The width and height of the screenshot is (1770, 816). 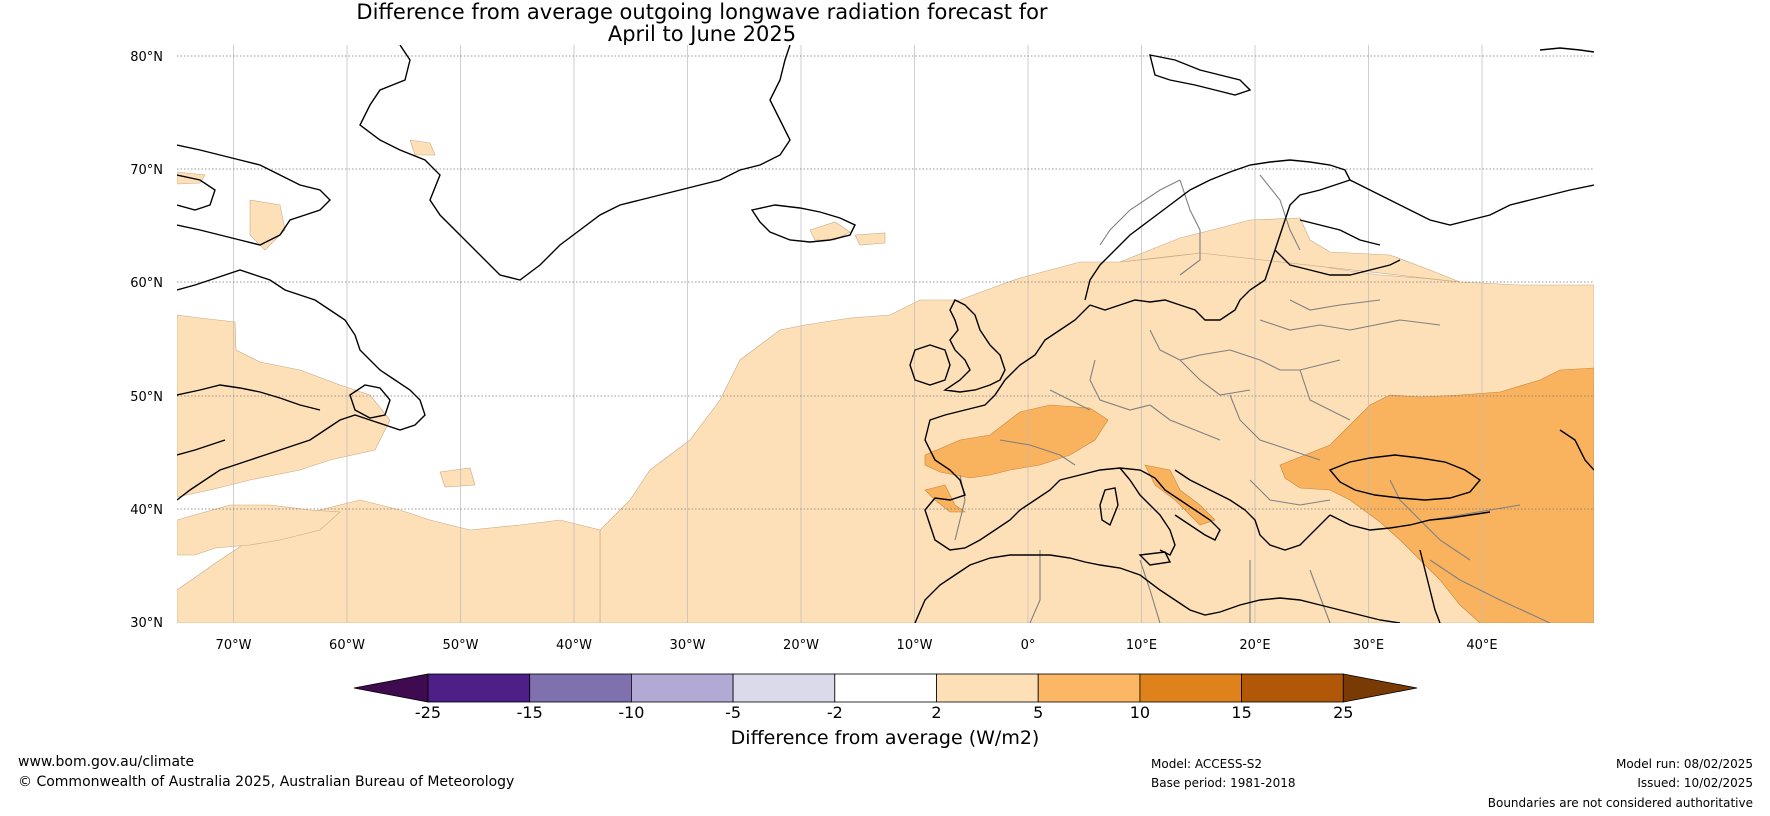 What do you see at coordinates (146, 510) in the screenshot?
I see `lat-label: 40°N` at bounding box center [146, 510].